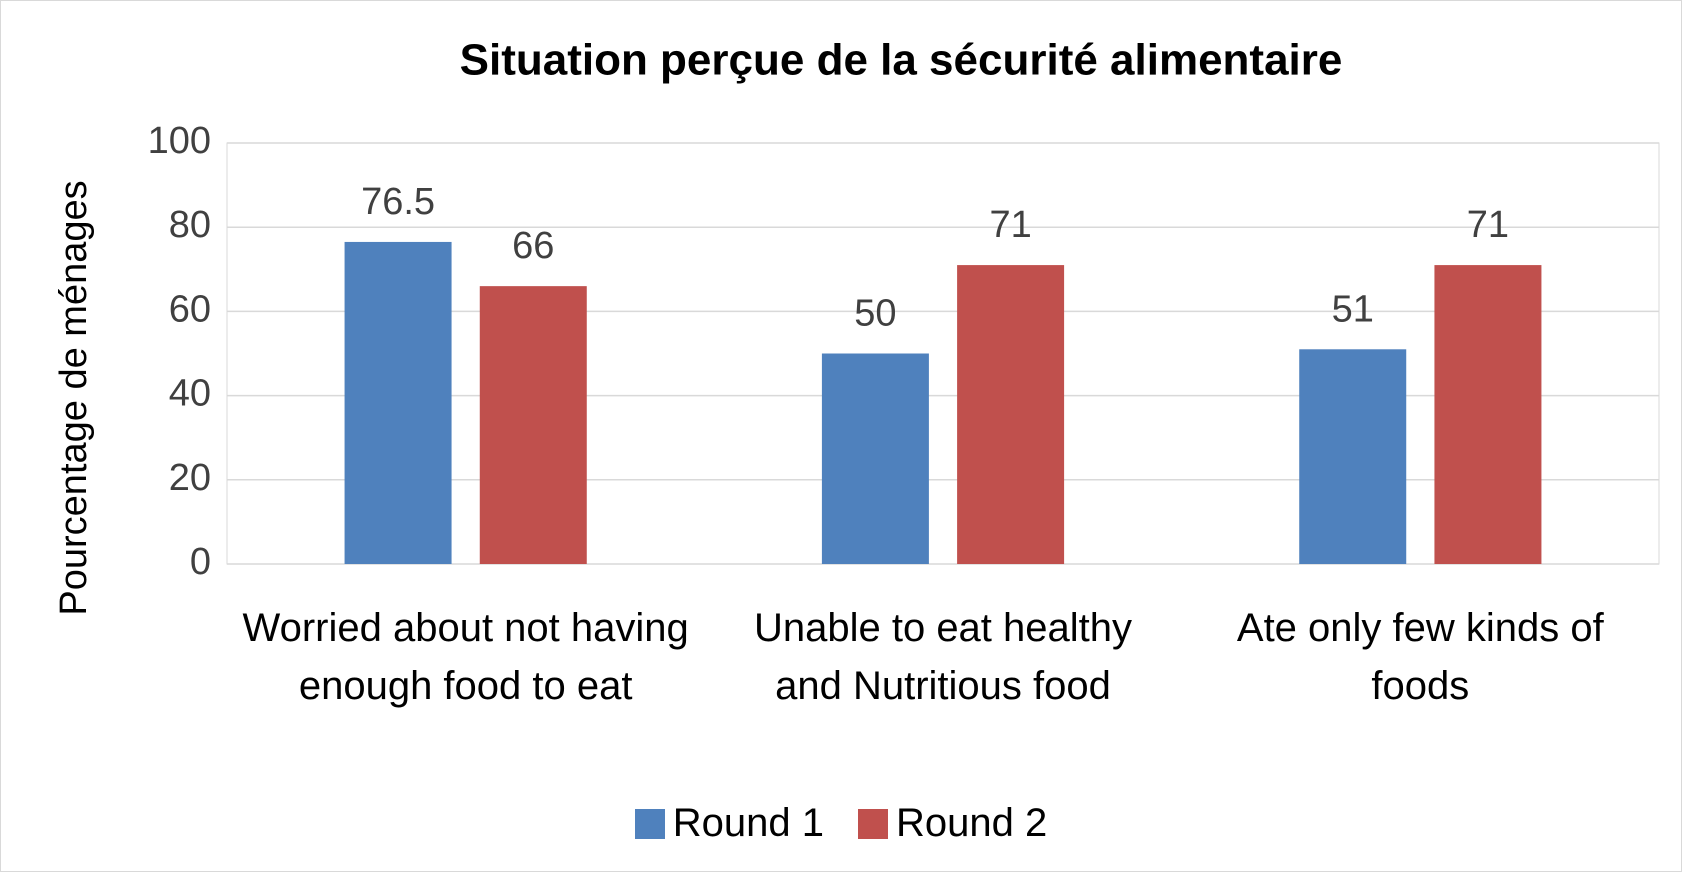  Describe the element at coordinates (875, 314) in the screenshot. I see `data-label: 50` at that location.